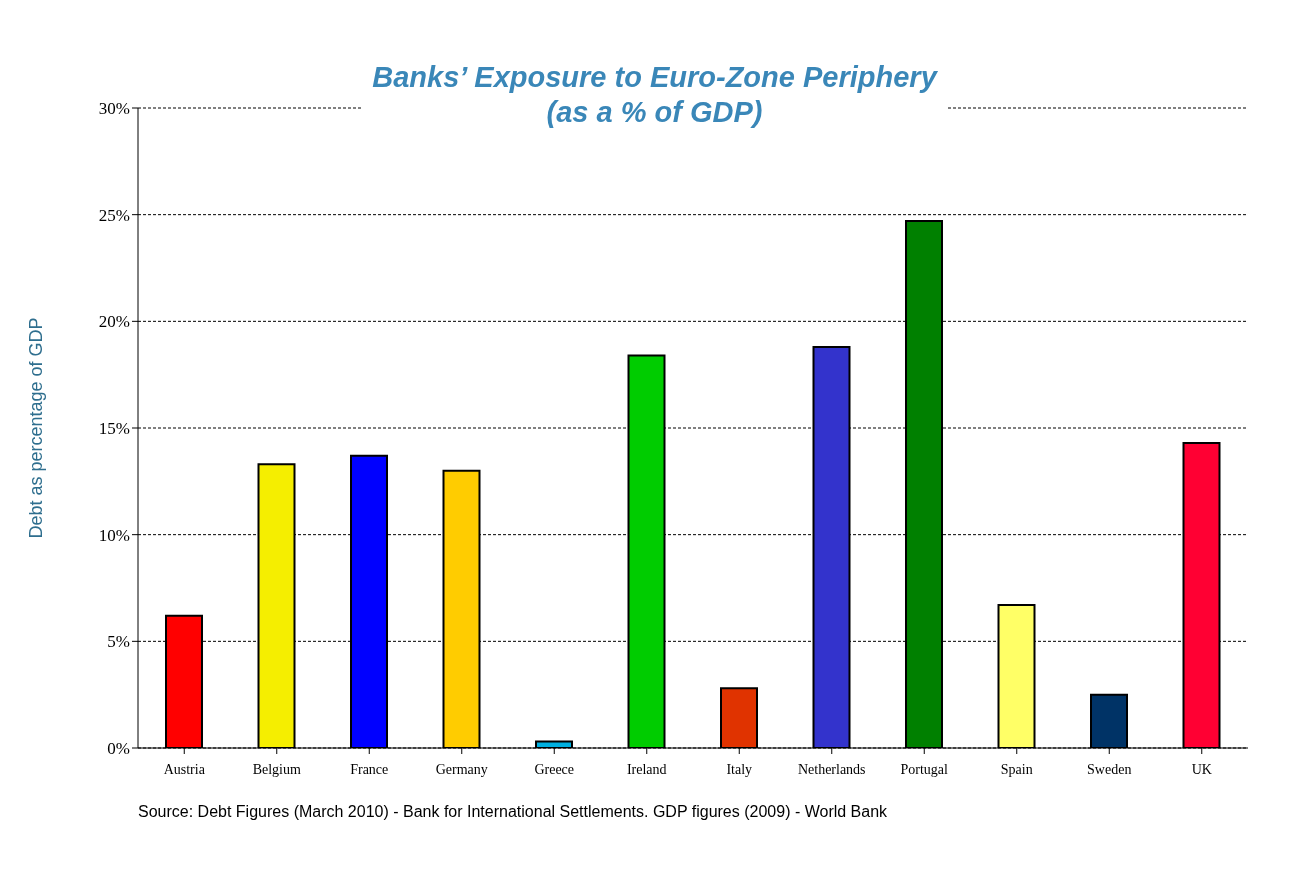 The image size is (1293, 882). I want to click on x-tick-label: Spain, so click(1016, 769).